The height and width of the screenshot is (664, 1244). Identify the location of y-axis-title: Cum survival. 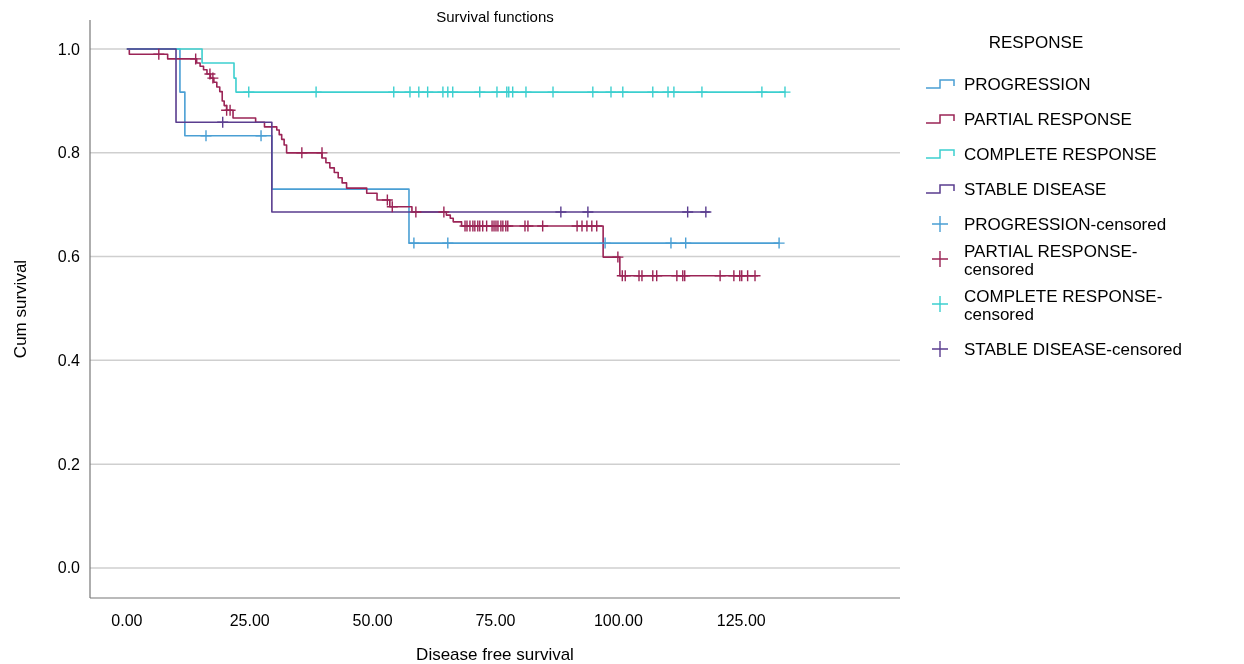
(20, 309).